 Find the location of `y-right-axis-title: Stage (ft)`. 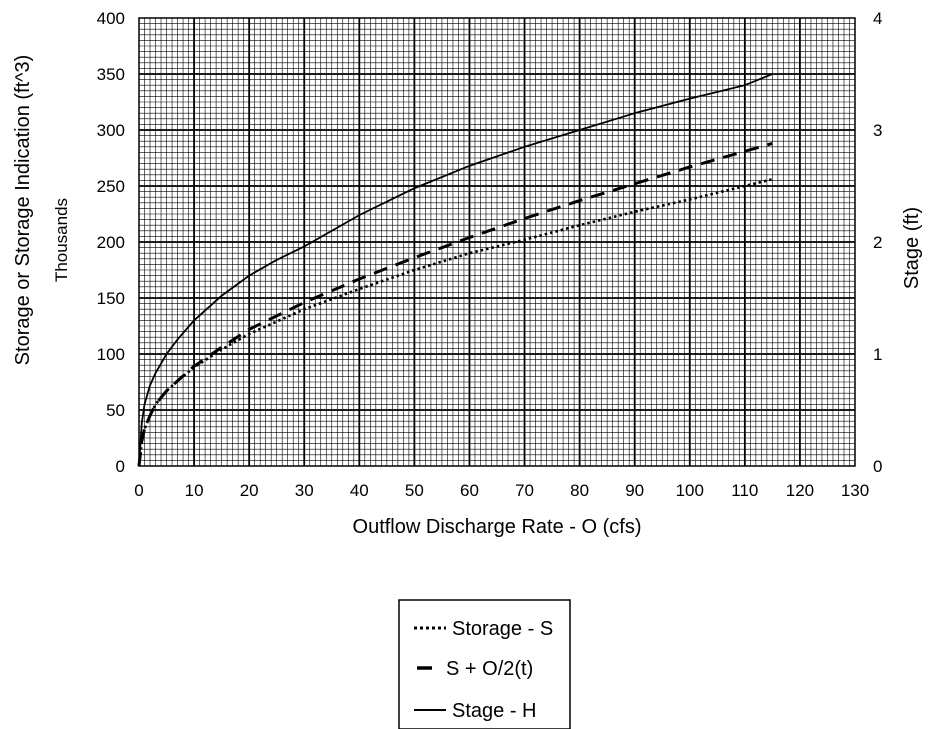

y-right-axis-title: Stage (ft) is located at coordinates (912, 248).